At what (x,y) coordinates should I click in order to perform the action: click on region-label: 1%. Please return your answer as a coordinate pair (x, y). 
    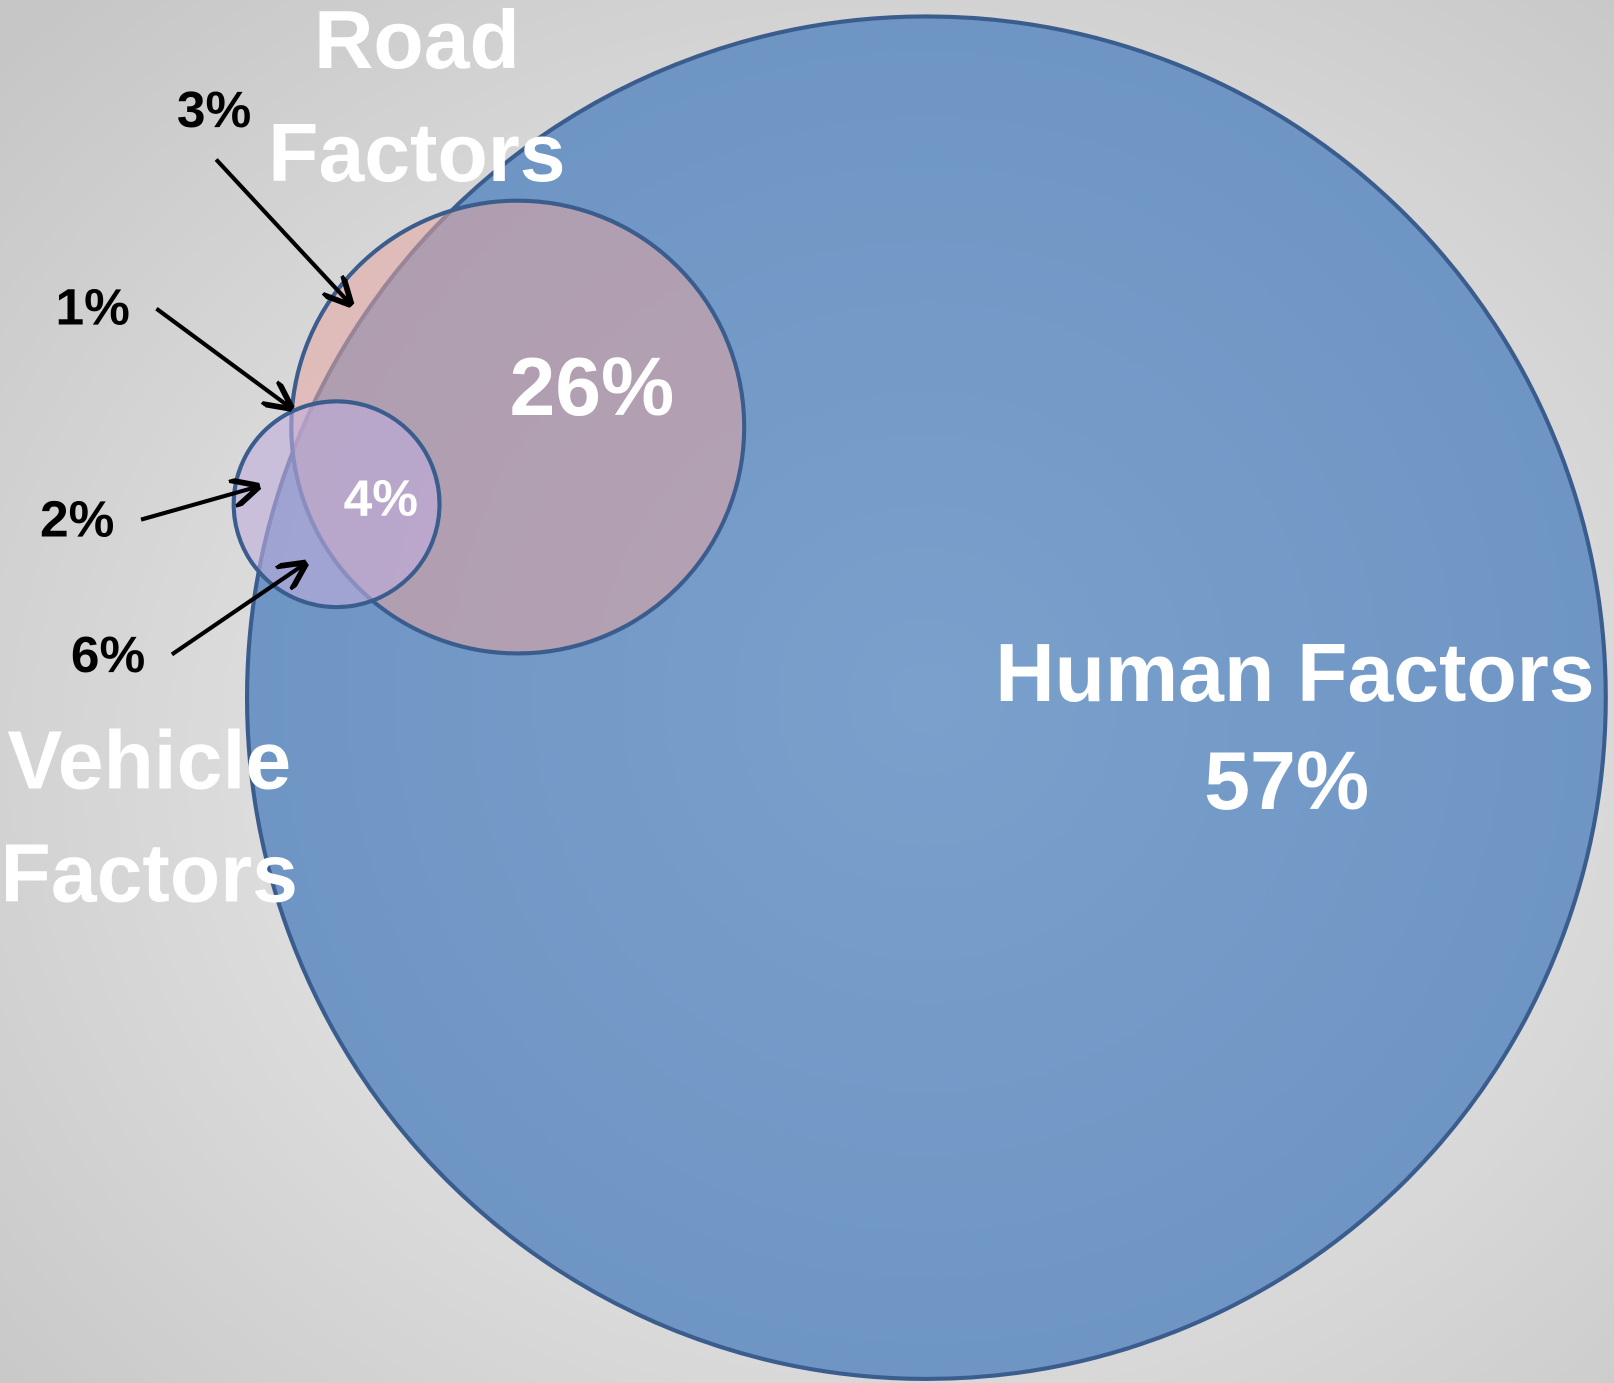
    Looking at the image, I should click on (92, 306).